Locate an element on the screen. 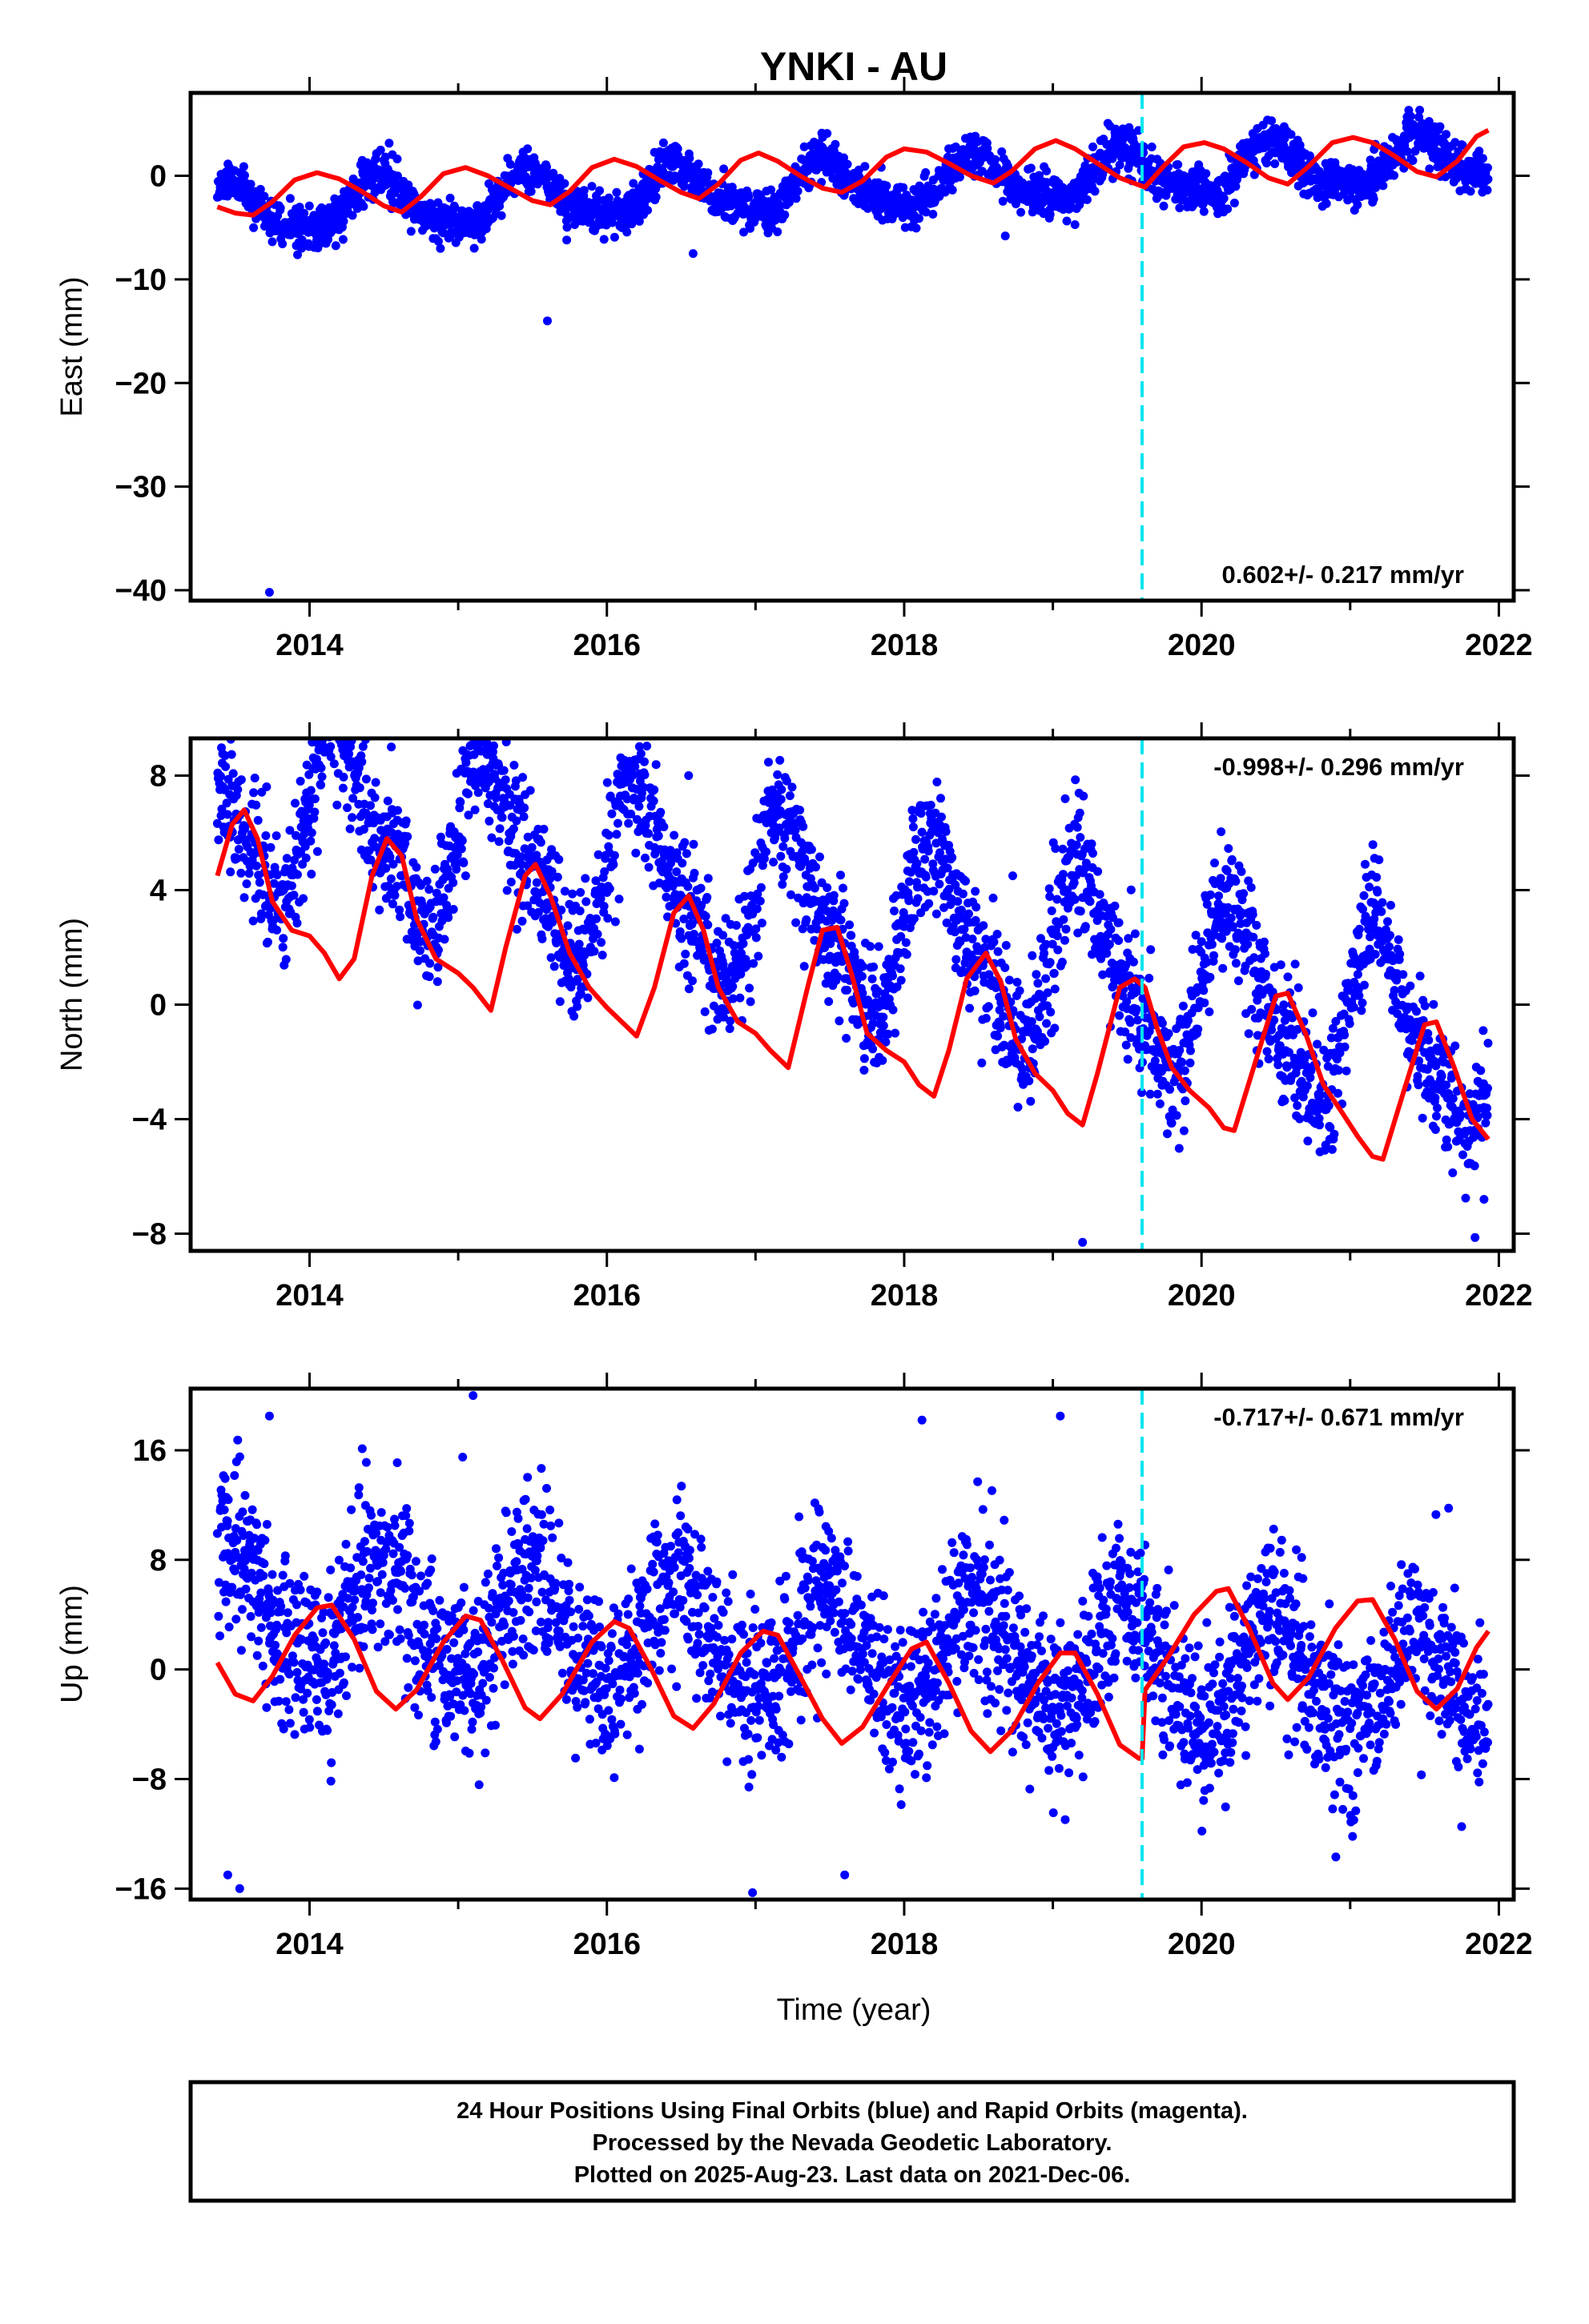 The width and height of the screenshot is (1589, 2324). east-y-tick-label: −30 is located at coordinates (141, 488).